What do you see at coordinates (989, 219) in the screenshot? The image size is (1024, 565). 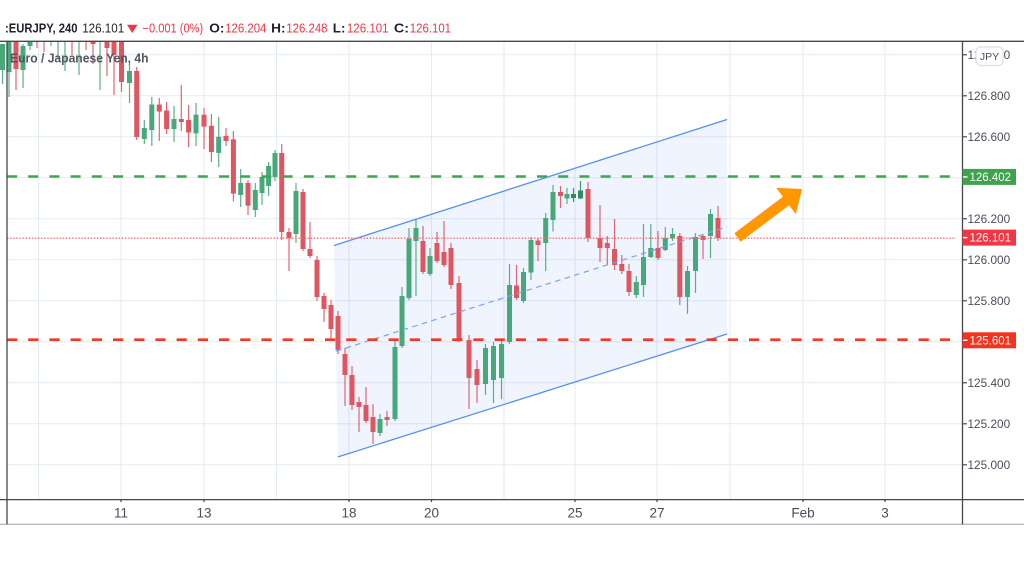 I see `svg-text: 126.200` at bounding box center [989, 219].